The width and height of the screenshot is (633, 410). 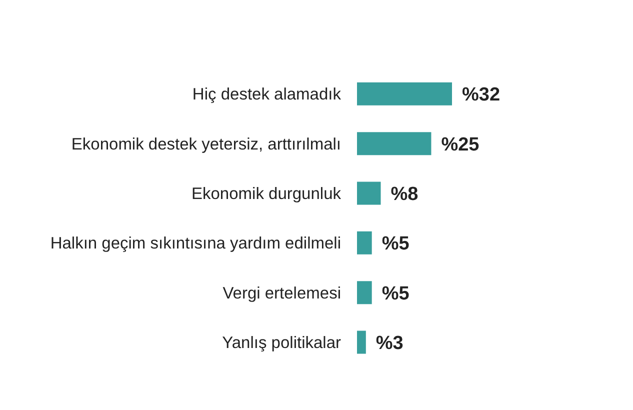 What do you see at coordinates (281, 293) in the screenshot?
I see `y-tick-label: Vergi ertelemesi` at bounding box center [281, 293].